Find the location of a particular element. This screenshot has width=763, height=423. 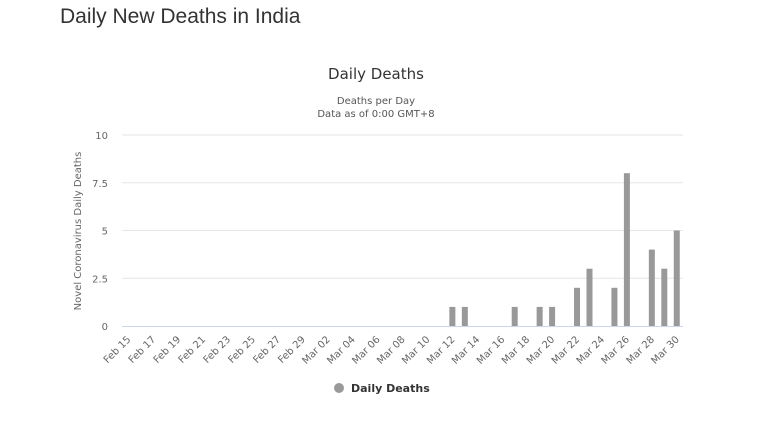

legend-label: Daily Deaths is located at coordinates (390, 388).